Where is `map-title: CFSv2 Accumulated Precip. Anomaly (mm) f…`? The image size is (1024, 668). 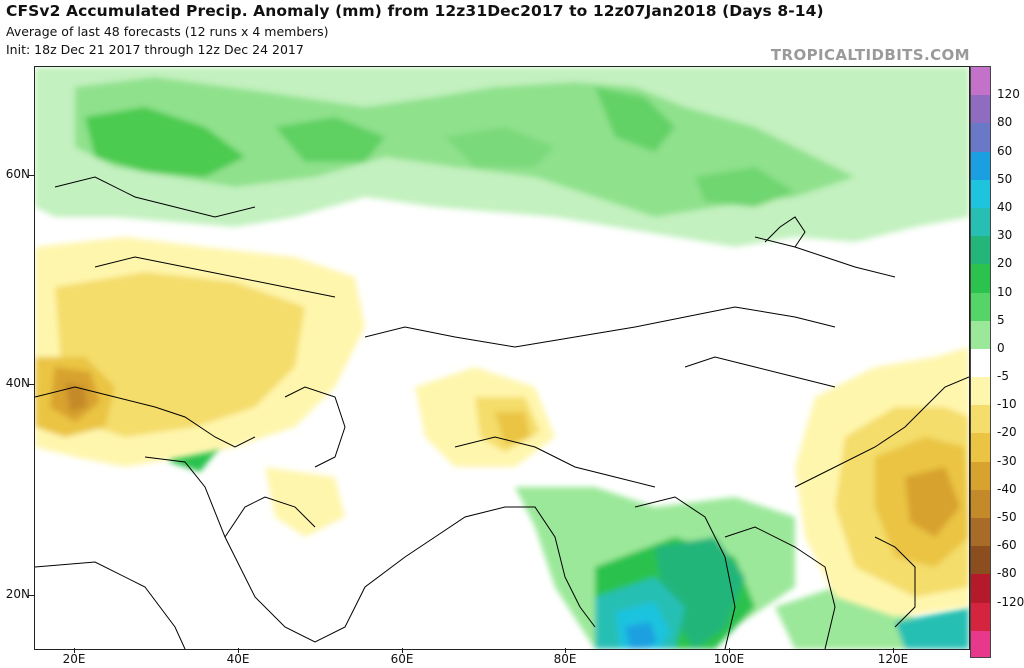
map-title: CFSv2 Accumulated Precip. Anomaly (mm) f… is located at coordinates (415, 11).